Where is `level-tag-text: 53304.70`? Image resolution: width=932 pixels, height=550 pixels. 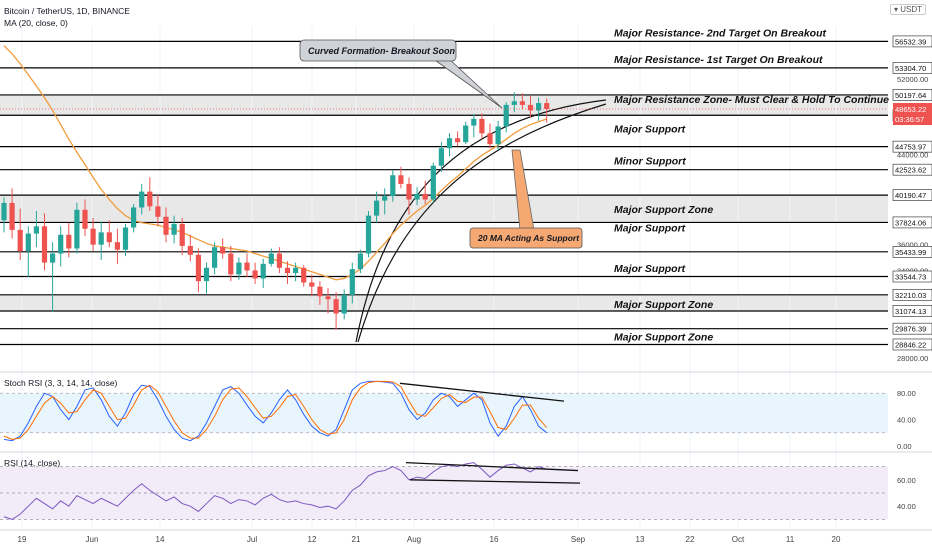
level-tag-text: 53304.70 is located at coordinates (910, 68).